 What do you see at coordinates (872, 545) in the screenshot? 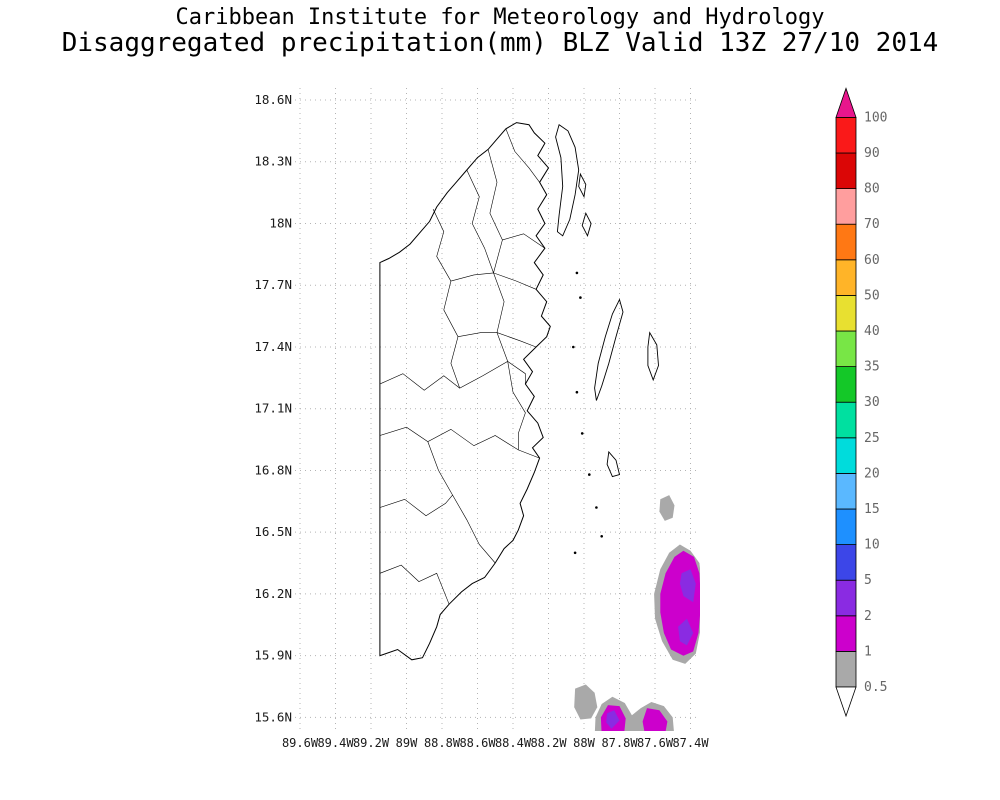
I see `colorbar-label: 10` at bounding box center [872, 545].